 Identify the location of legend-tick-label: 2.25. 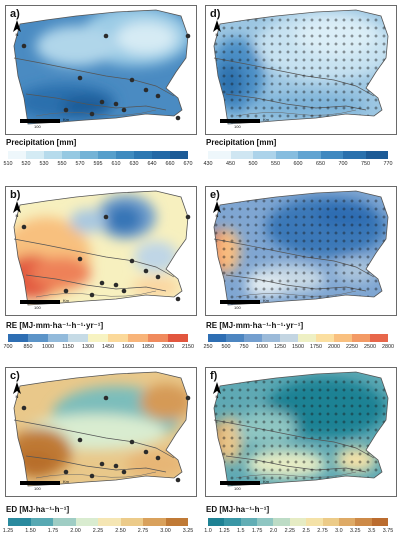
(290, 531).